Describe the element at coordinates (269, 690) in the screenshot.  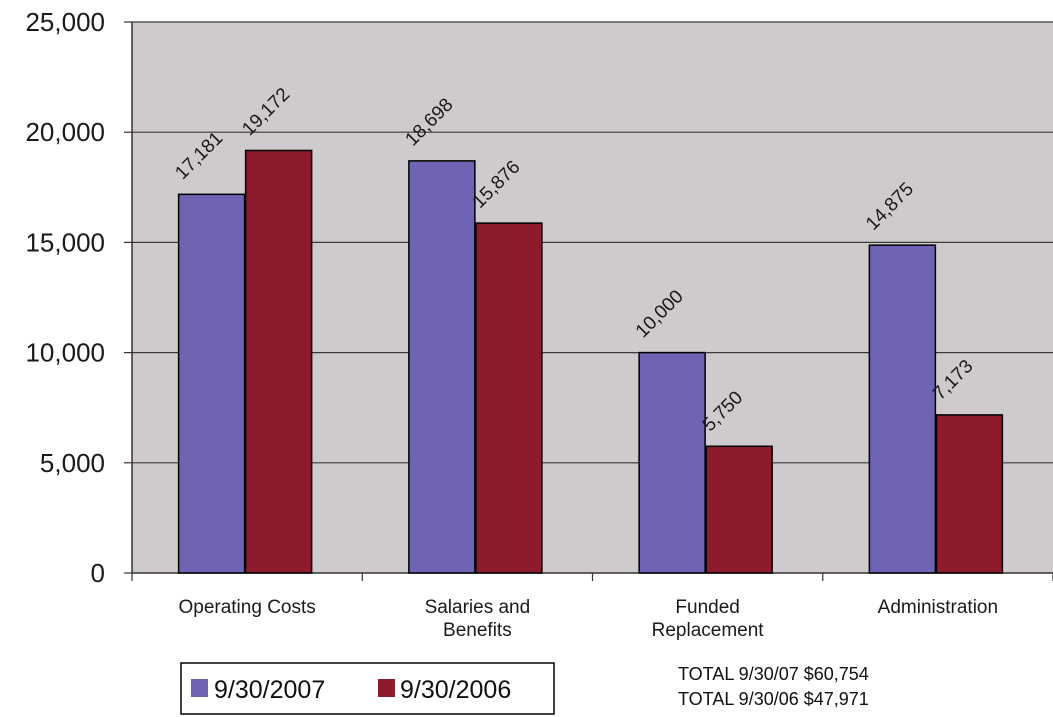
I see `legend-label-2007: 9/30/2007` at that location.